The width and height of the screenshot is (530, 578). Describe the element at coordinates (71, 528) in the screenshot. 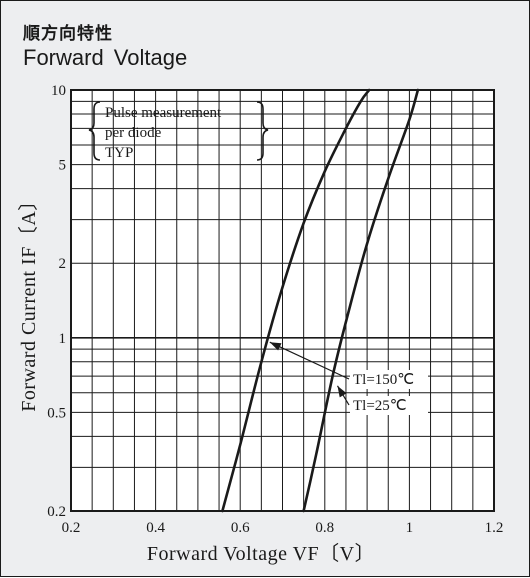

I see `x-tick-label: 0.2` at that location.